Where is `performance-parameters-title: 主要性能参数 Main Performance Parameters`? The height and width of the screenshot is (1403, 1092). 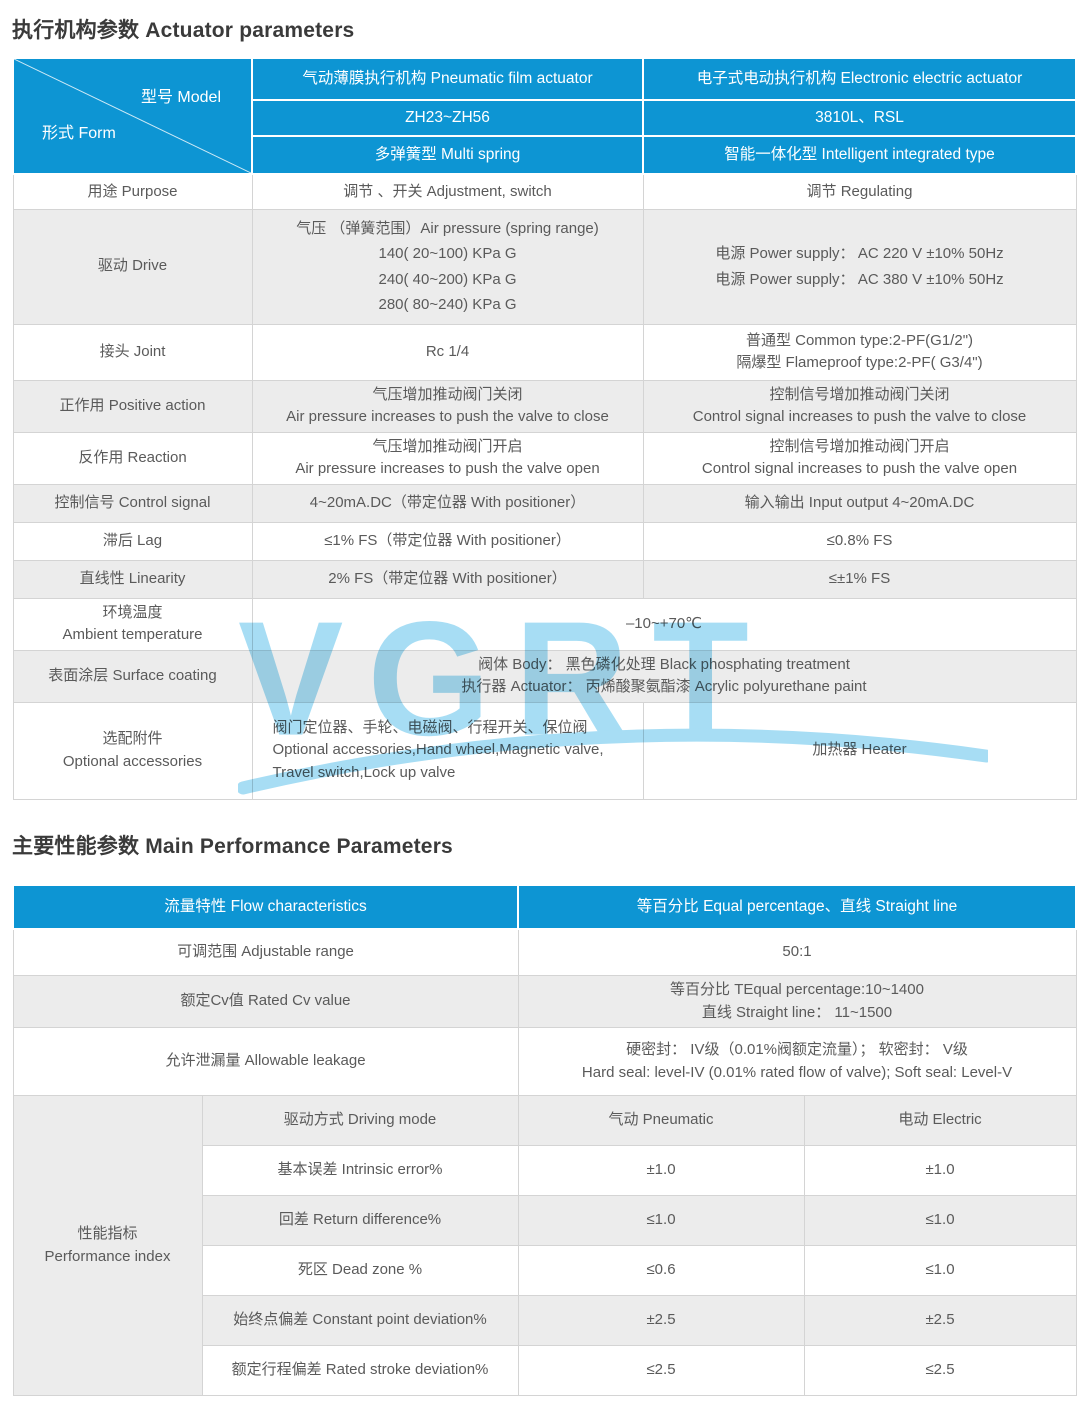
performance-parameters-title: 主要性能参数 Main Performance Parameters is located at coordinates (232, 846).